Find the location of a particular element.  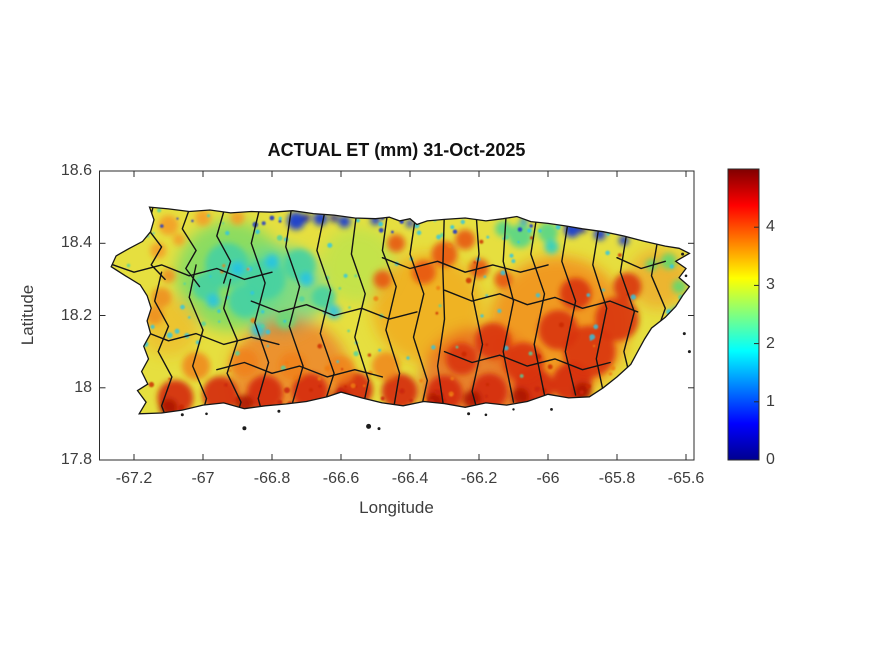

x-tick-label: -66 is located at coordinates (548, 478).